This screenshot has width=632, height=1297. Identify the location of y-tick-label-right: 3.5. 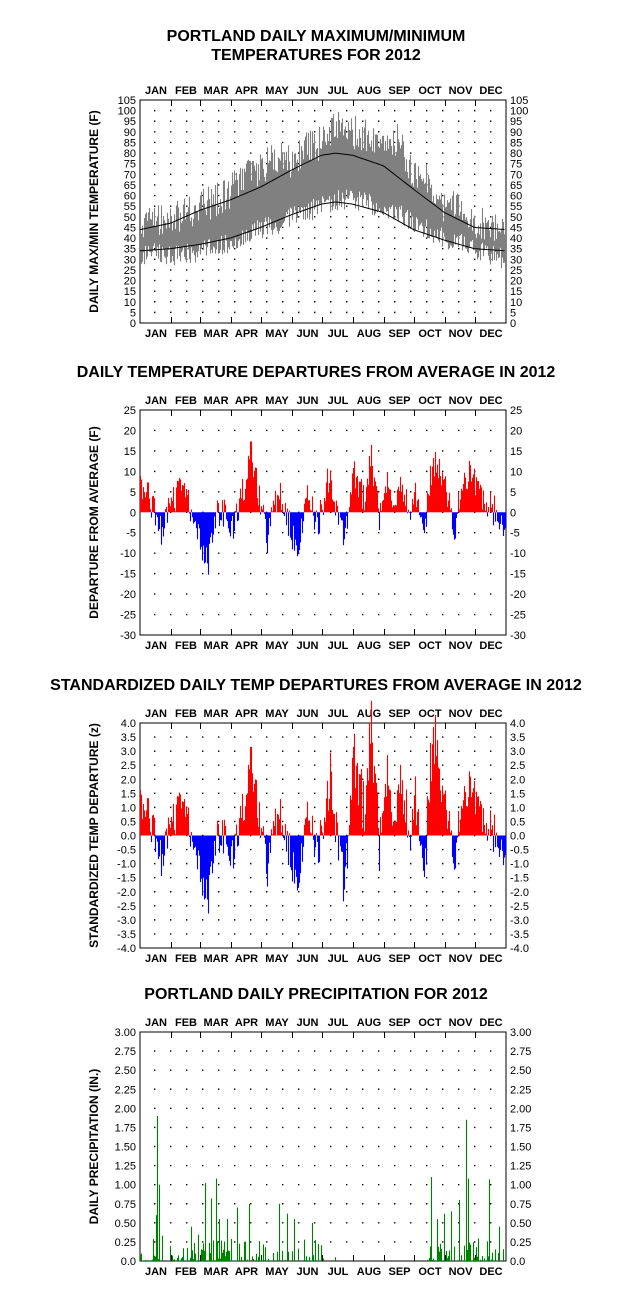
(517, 738).